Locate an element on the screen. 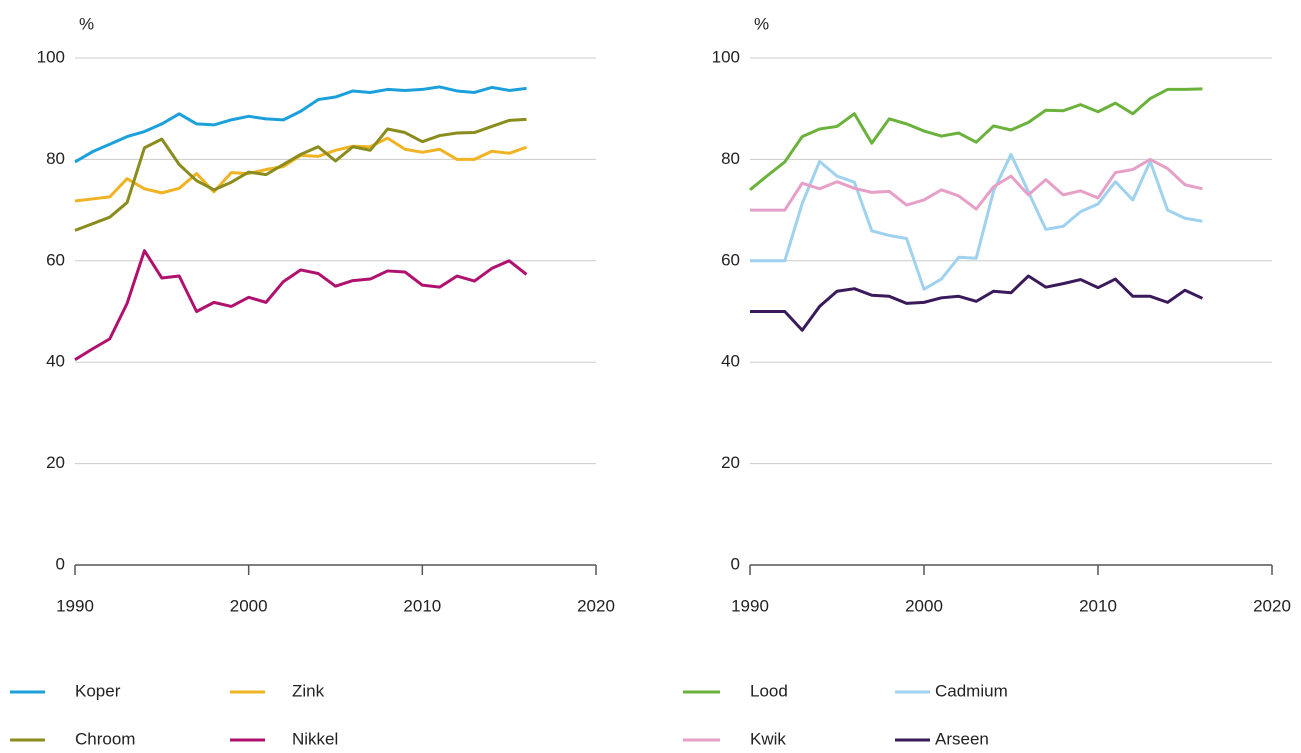 This screenshot has height=753, width=1301. legend-label: Koper is located at coordinates (98, 690).